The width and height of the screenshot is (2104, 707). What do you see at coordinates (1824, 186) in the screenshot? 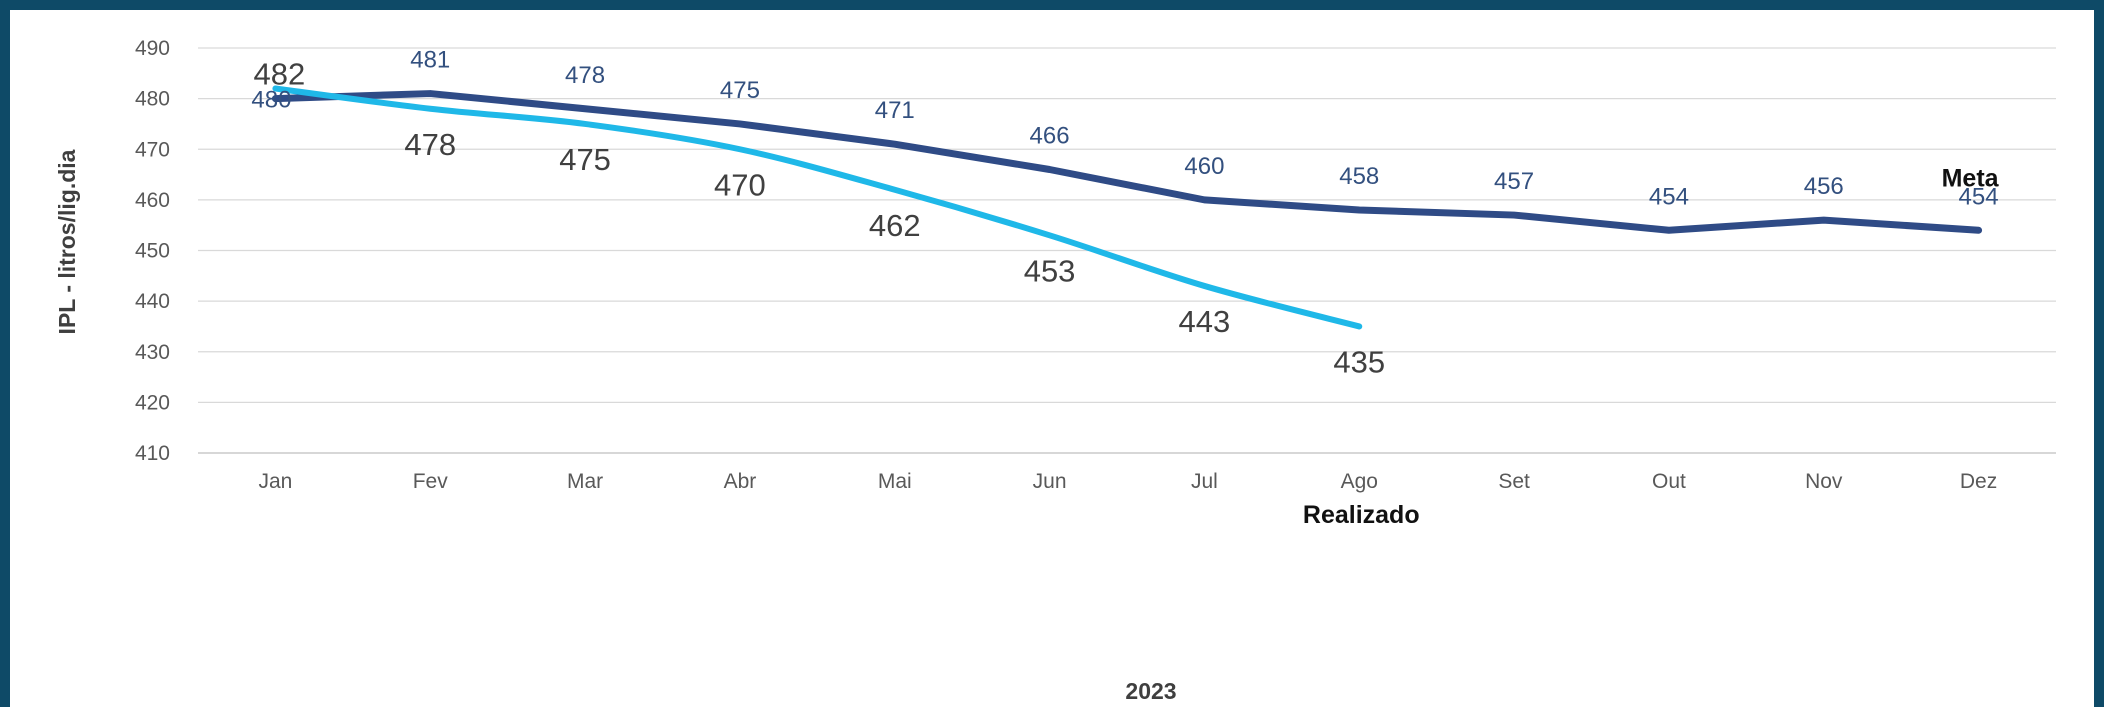
I see `data-label-meta-nov: 456` at bounding box center [1824, 186].